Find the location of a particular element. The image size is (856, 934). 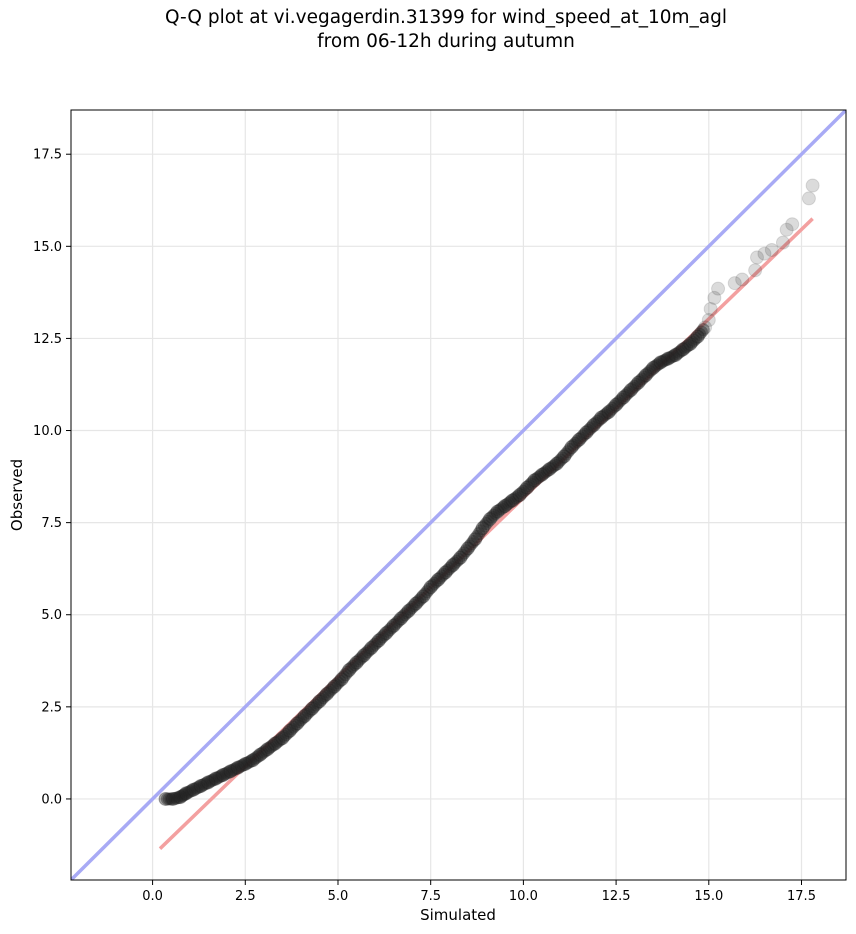

x-tick-label: 15.0 is located at coordinates (708, 896).